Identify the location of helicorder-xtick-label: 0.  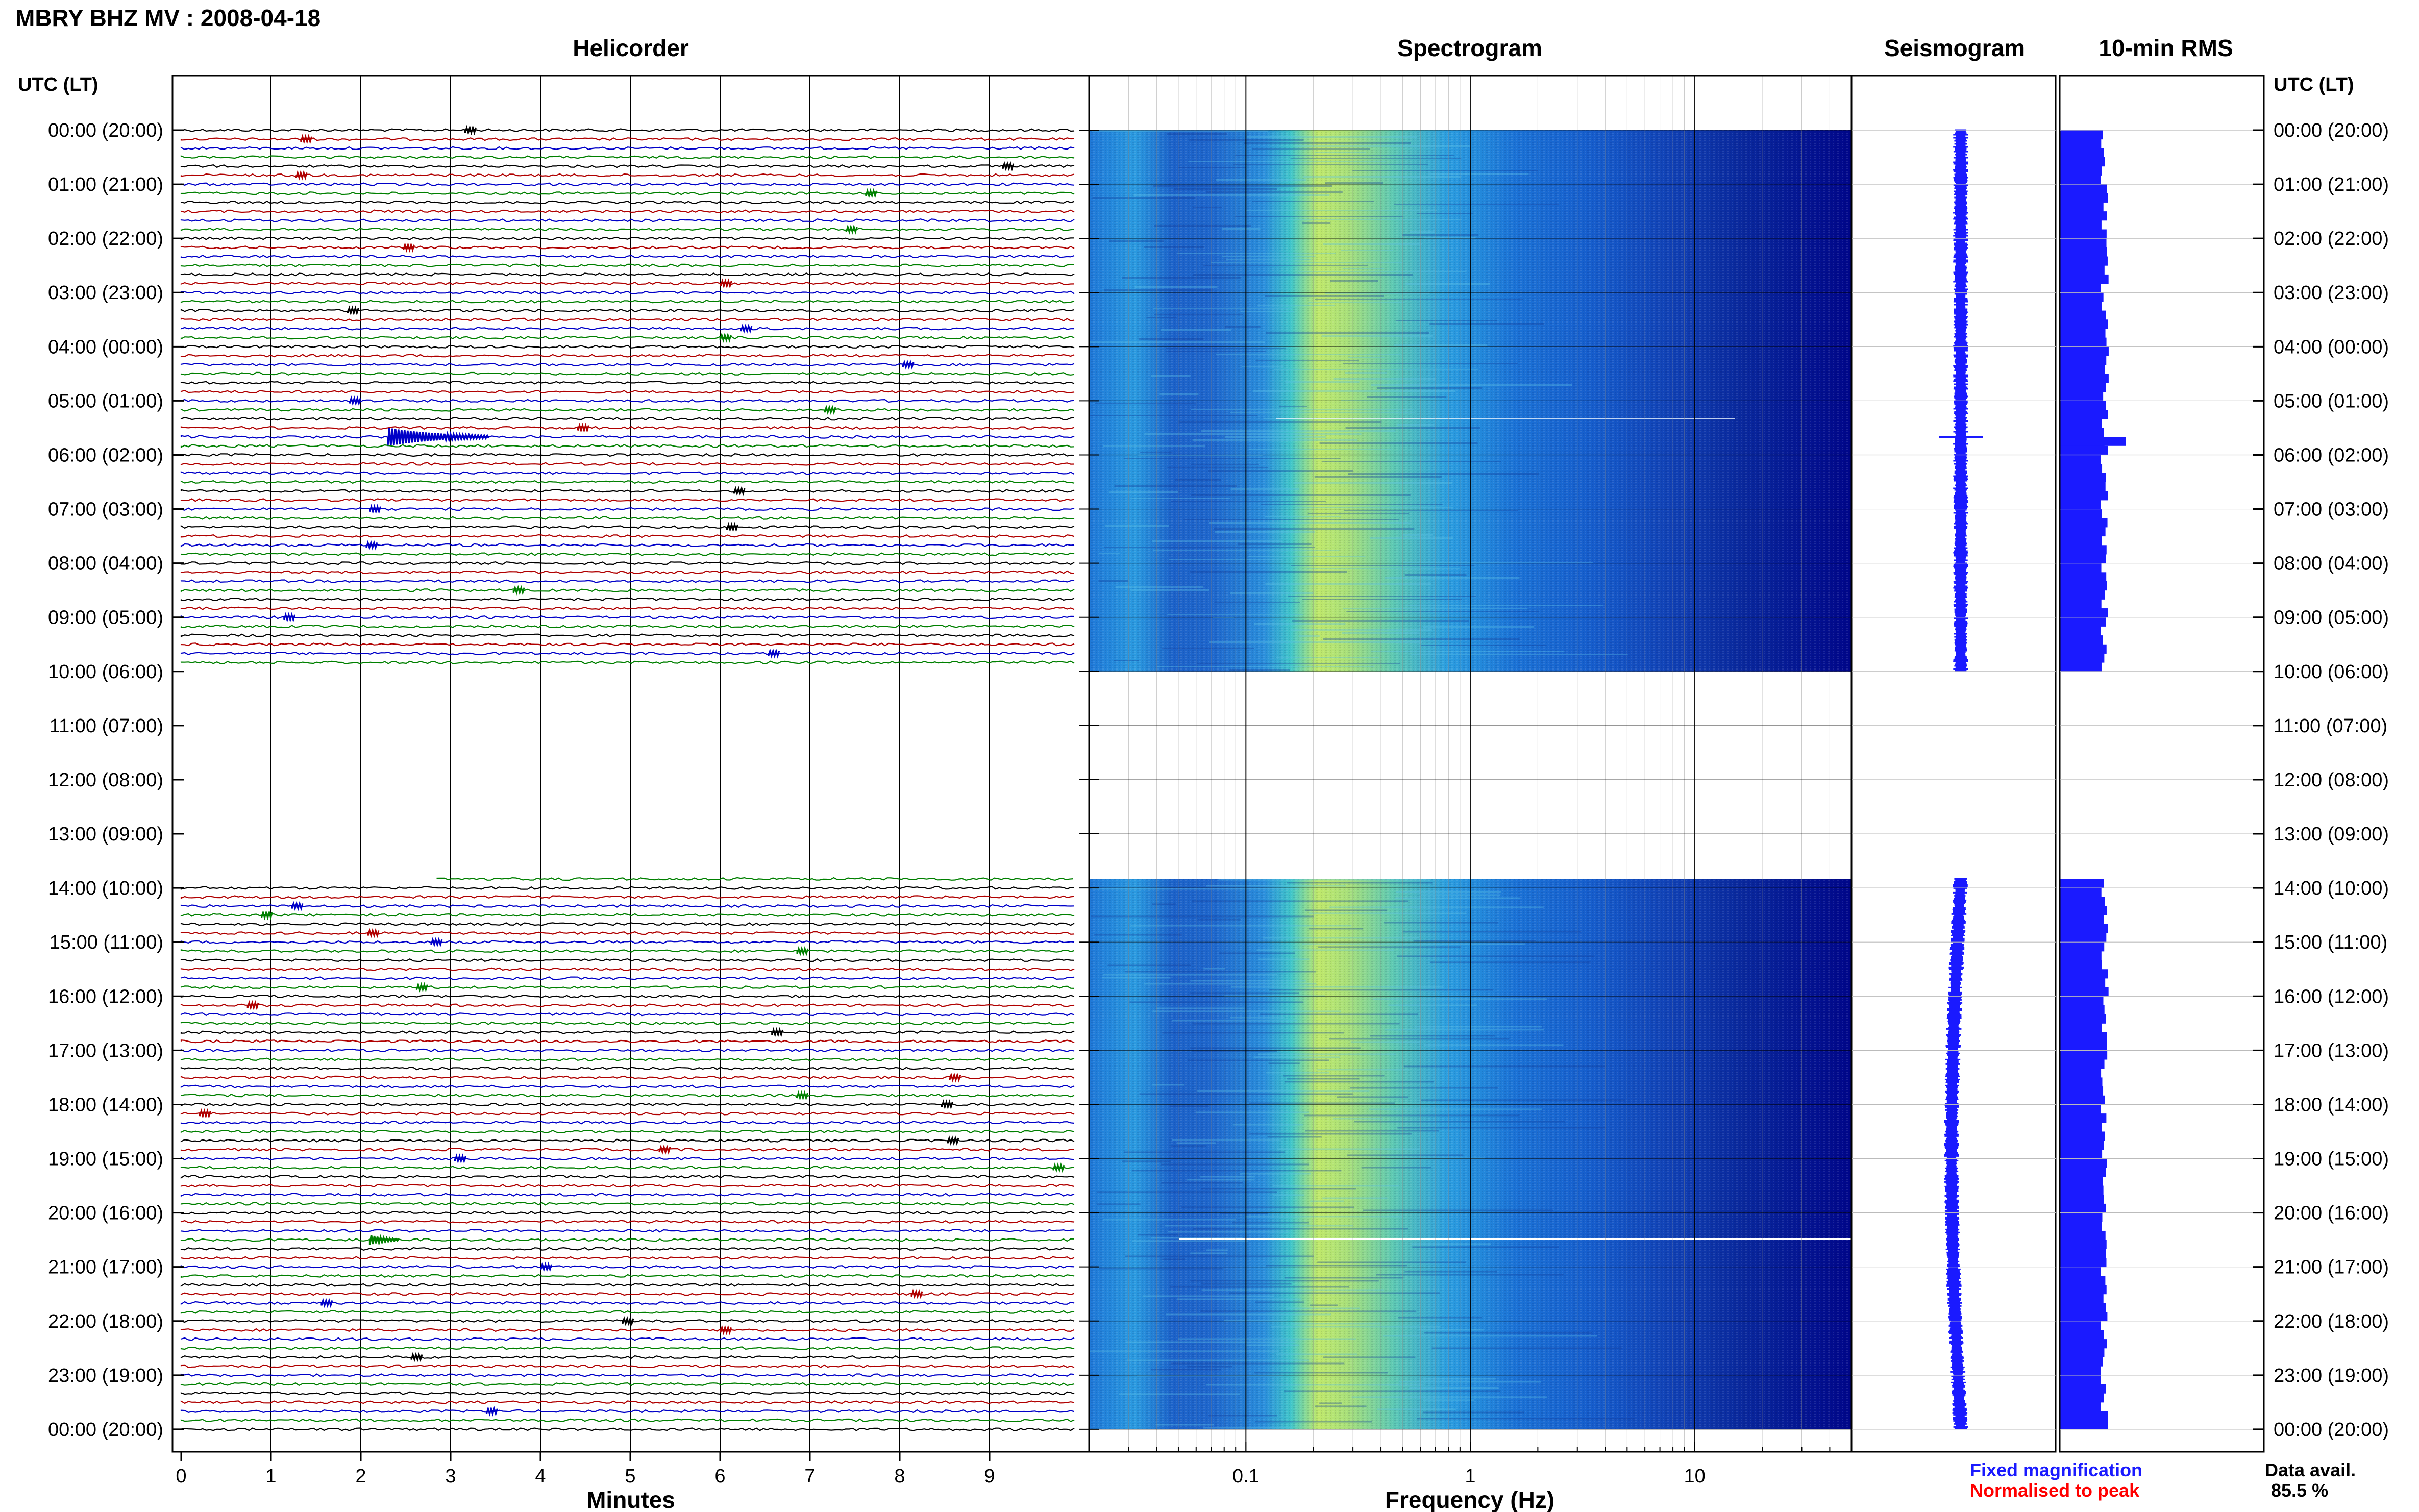
(181, 1476).